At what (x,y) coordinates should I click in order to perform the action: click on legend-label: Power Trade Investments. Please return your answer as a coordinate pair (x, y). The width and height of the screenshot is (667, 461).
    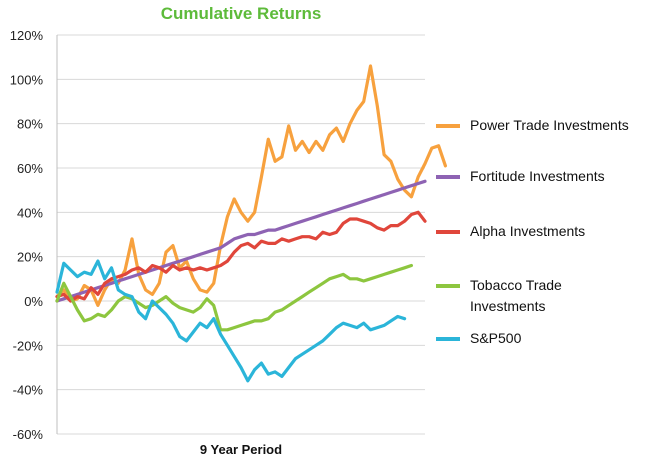
    Looking at the image, I should click on (549, 125).